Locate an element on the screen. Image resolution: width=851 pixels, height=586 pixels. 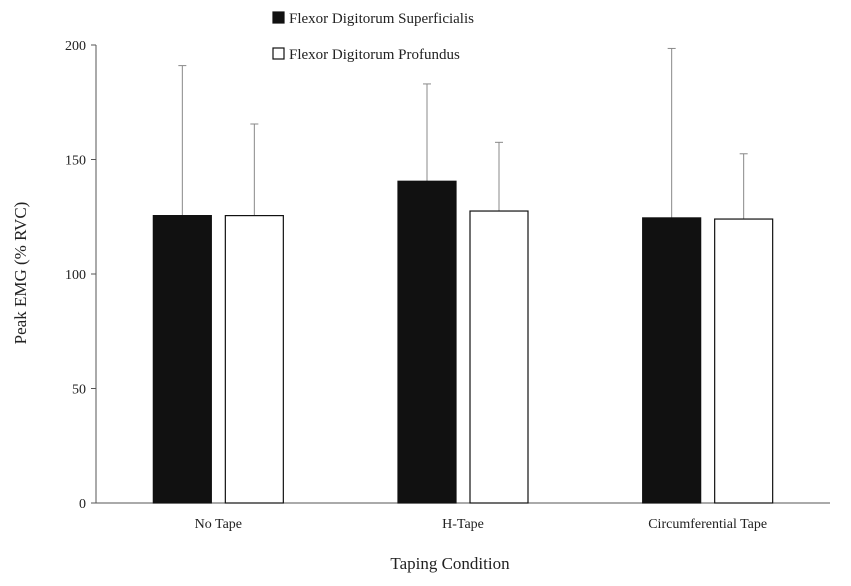
legend-label: Flexor Digitorum Superficialis is located at coordinates (381, 19).